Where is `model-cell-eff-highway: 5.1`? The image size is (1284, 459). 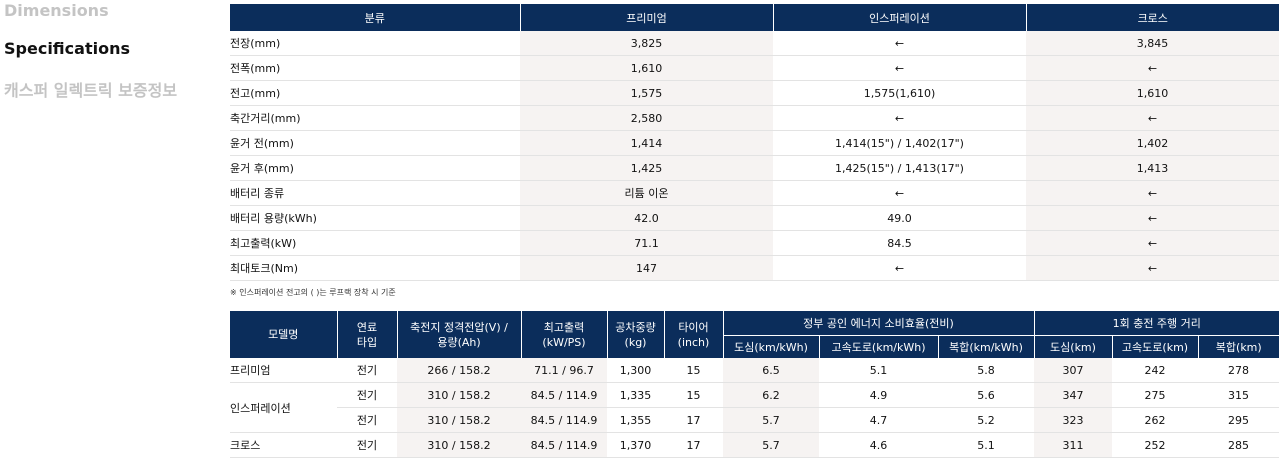 model-cell-eff-highway: 5.1 is located at coordinates (878, 370).